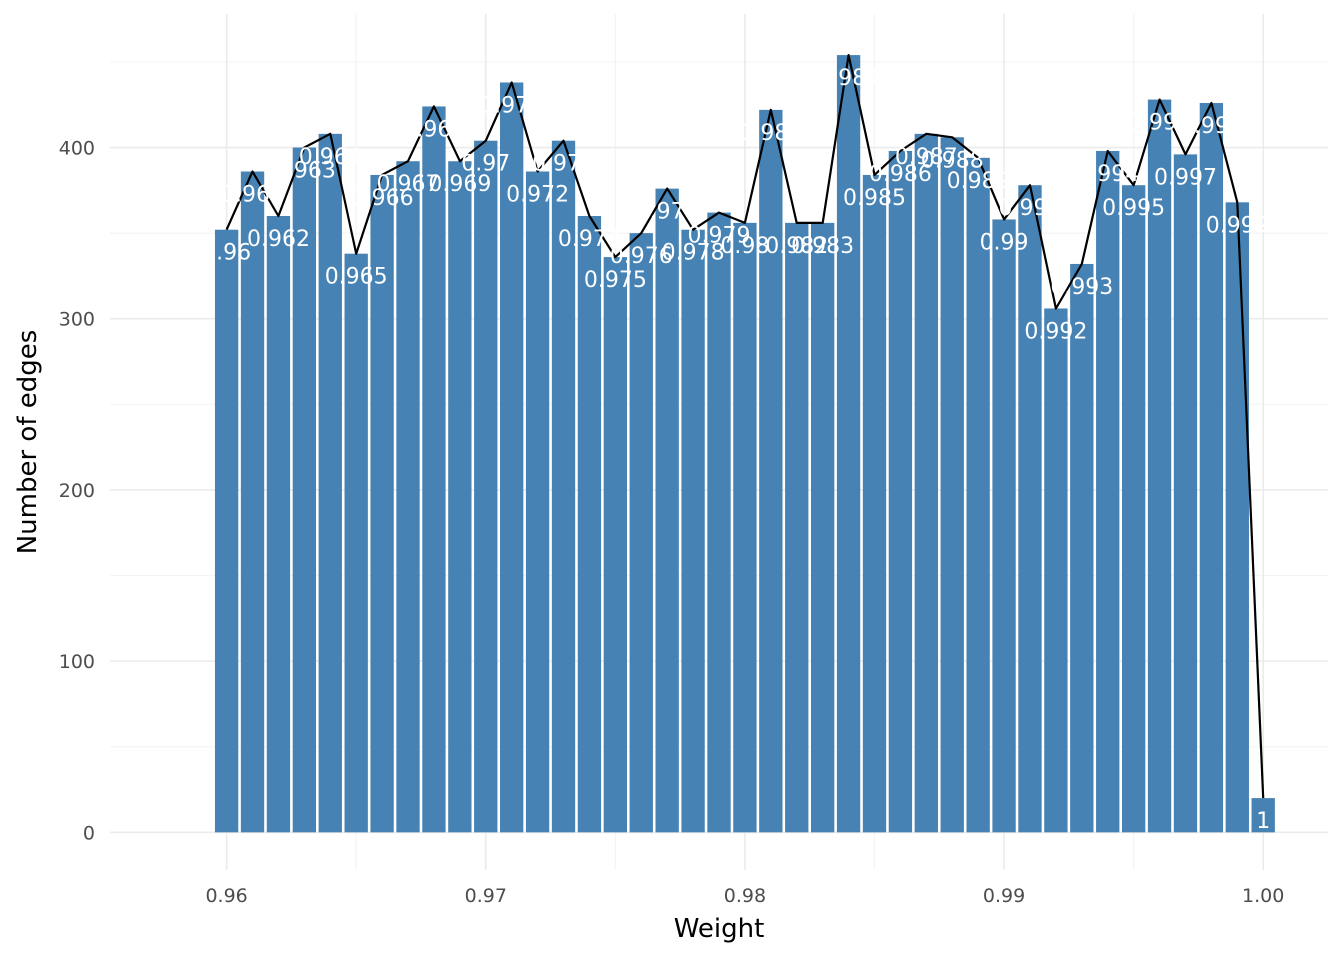  What do you see at coordinates (900, 174) in the screenshot?
I see `bar-value-label: 0.986` at bounding box center [900, 174].